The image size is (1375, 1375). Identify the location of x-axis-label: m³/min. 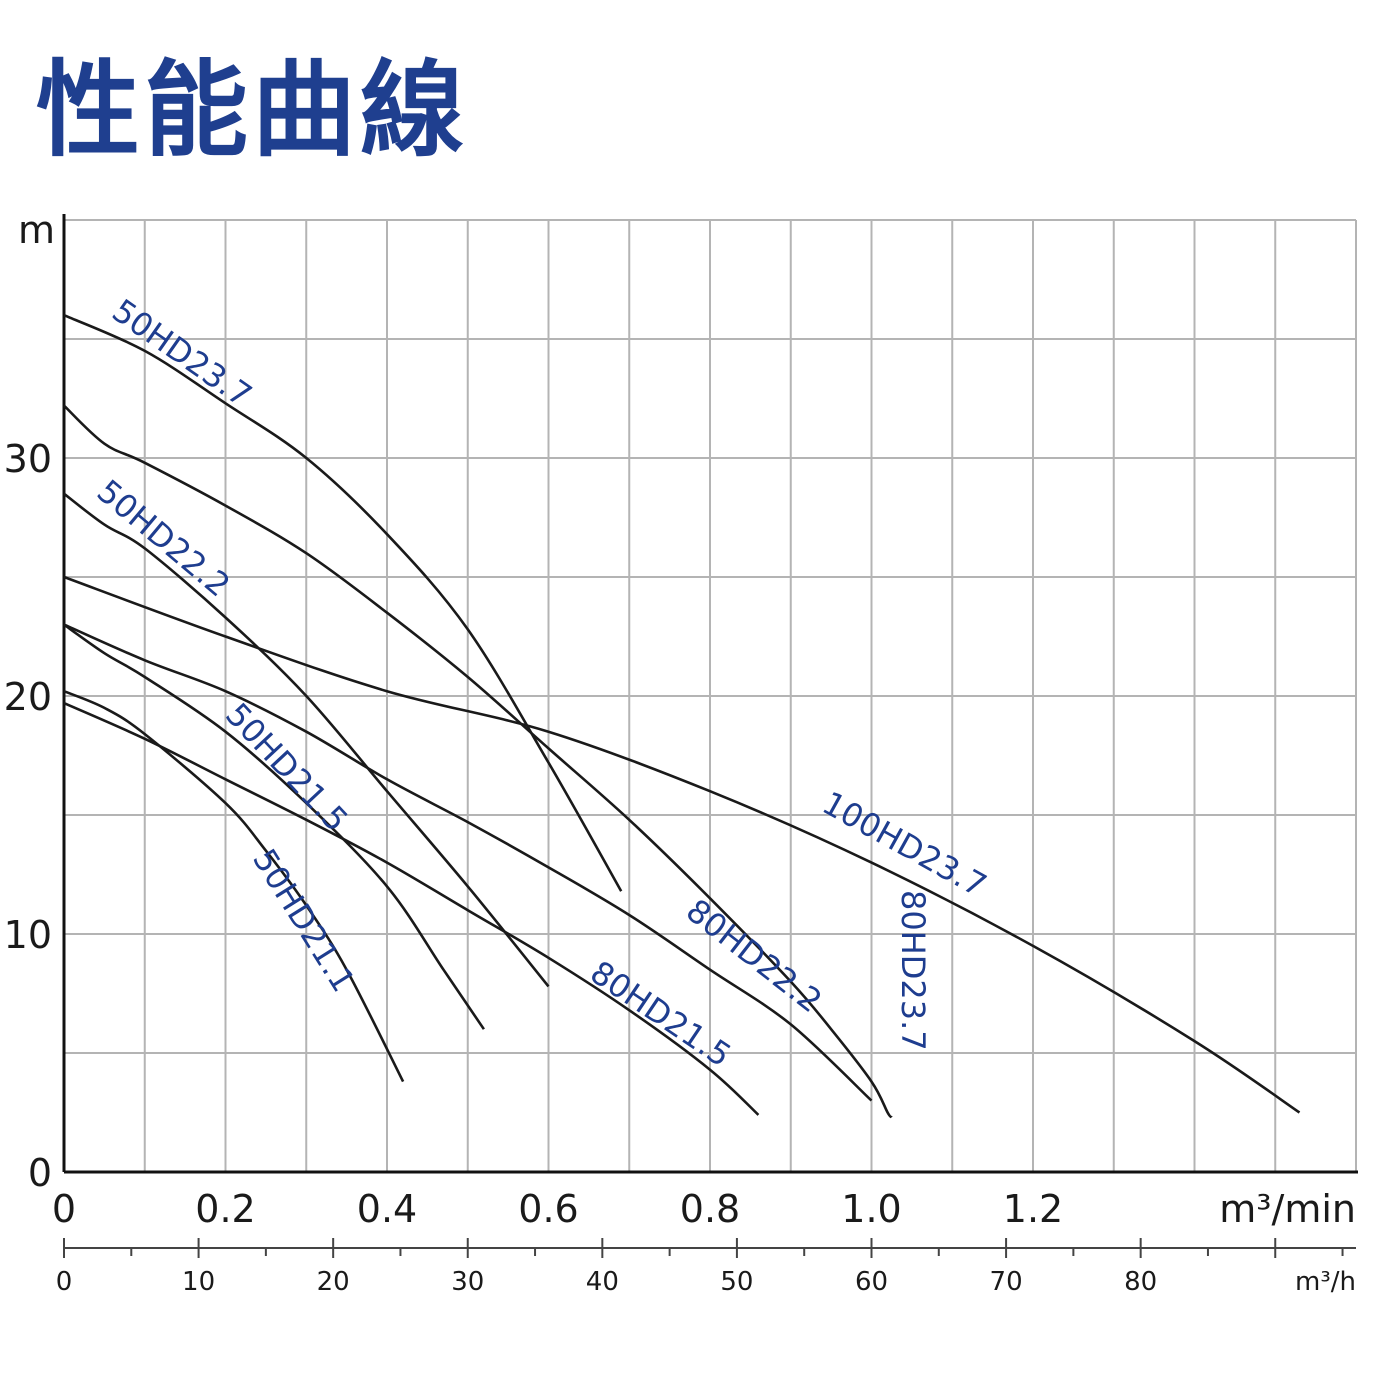
(1287, 1209).